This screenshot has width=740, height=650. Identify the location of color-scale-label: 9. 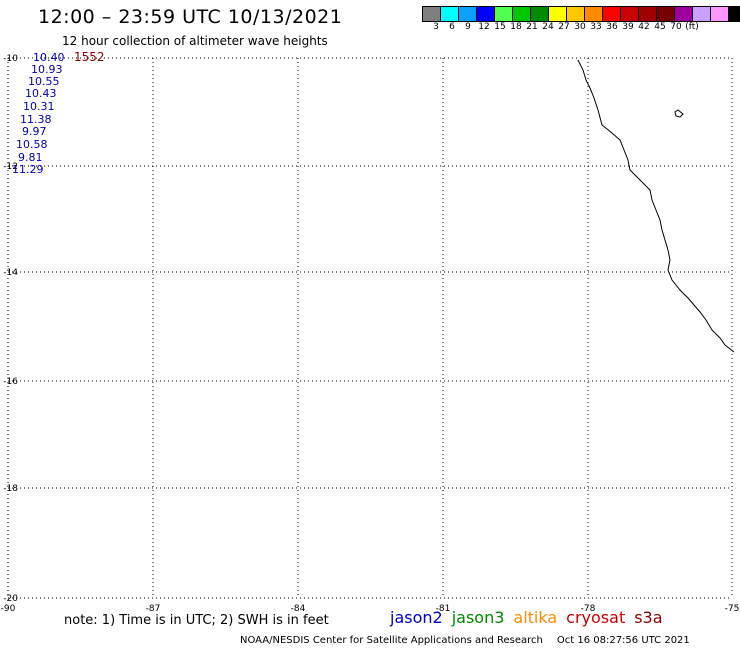
(468, 27).